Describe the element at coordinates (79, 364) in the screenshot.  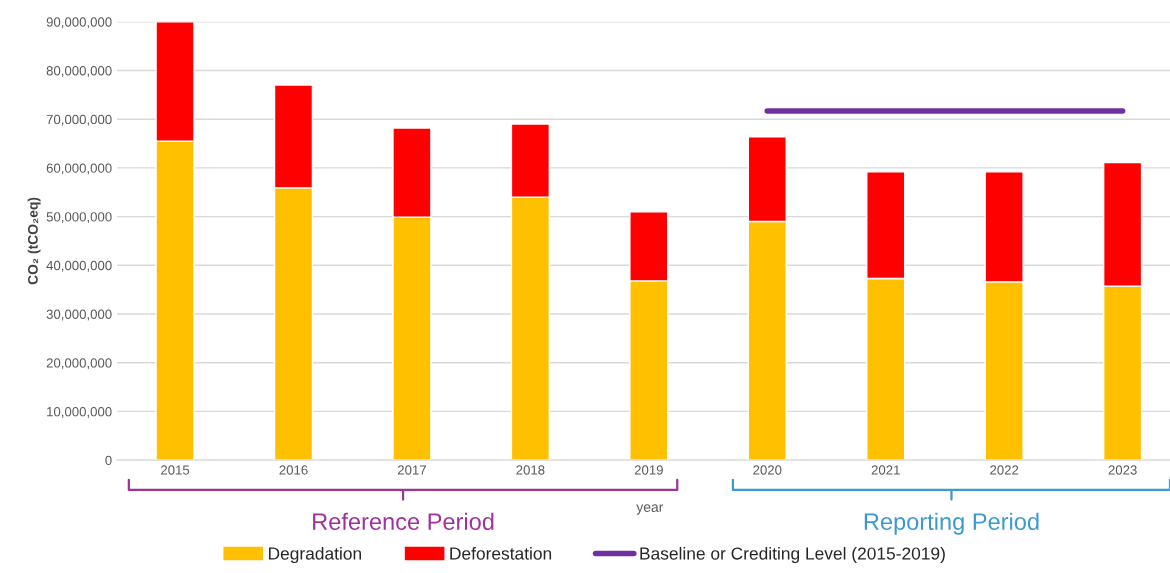
I see `y-tick-label: 20,000,000` at that location.